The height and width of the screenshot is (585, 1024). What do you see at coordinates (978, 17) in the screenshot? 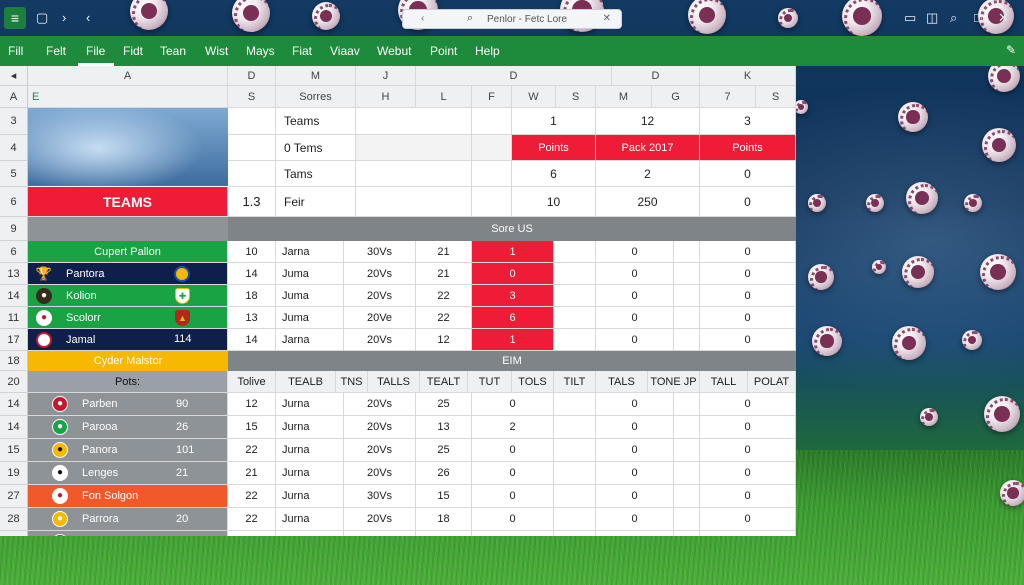
I see `maximize-icon: □` at bounding box center [978, 17].